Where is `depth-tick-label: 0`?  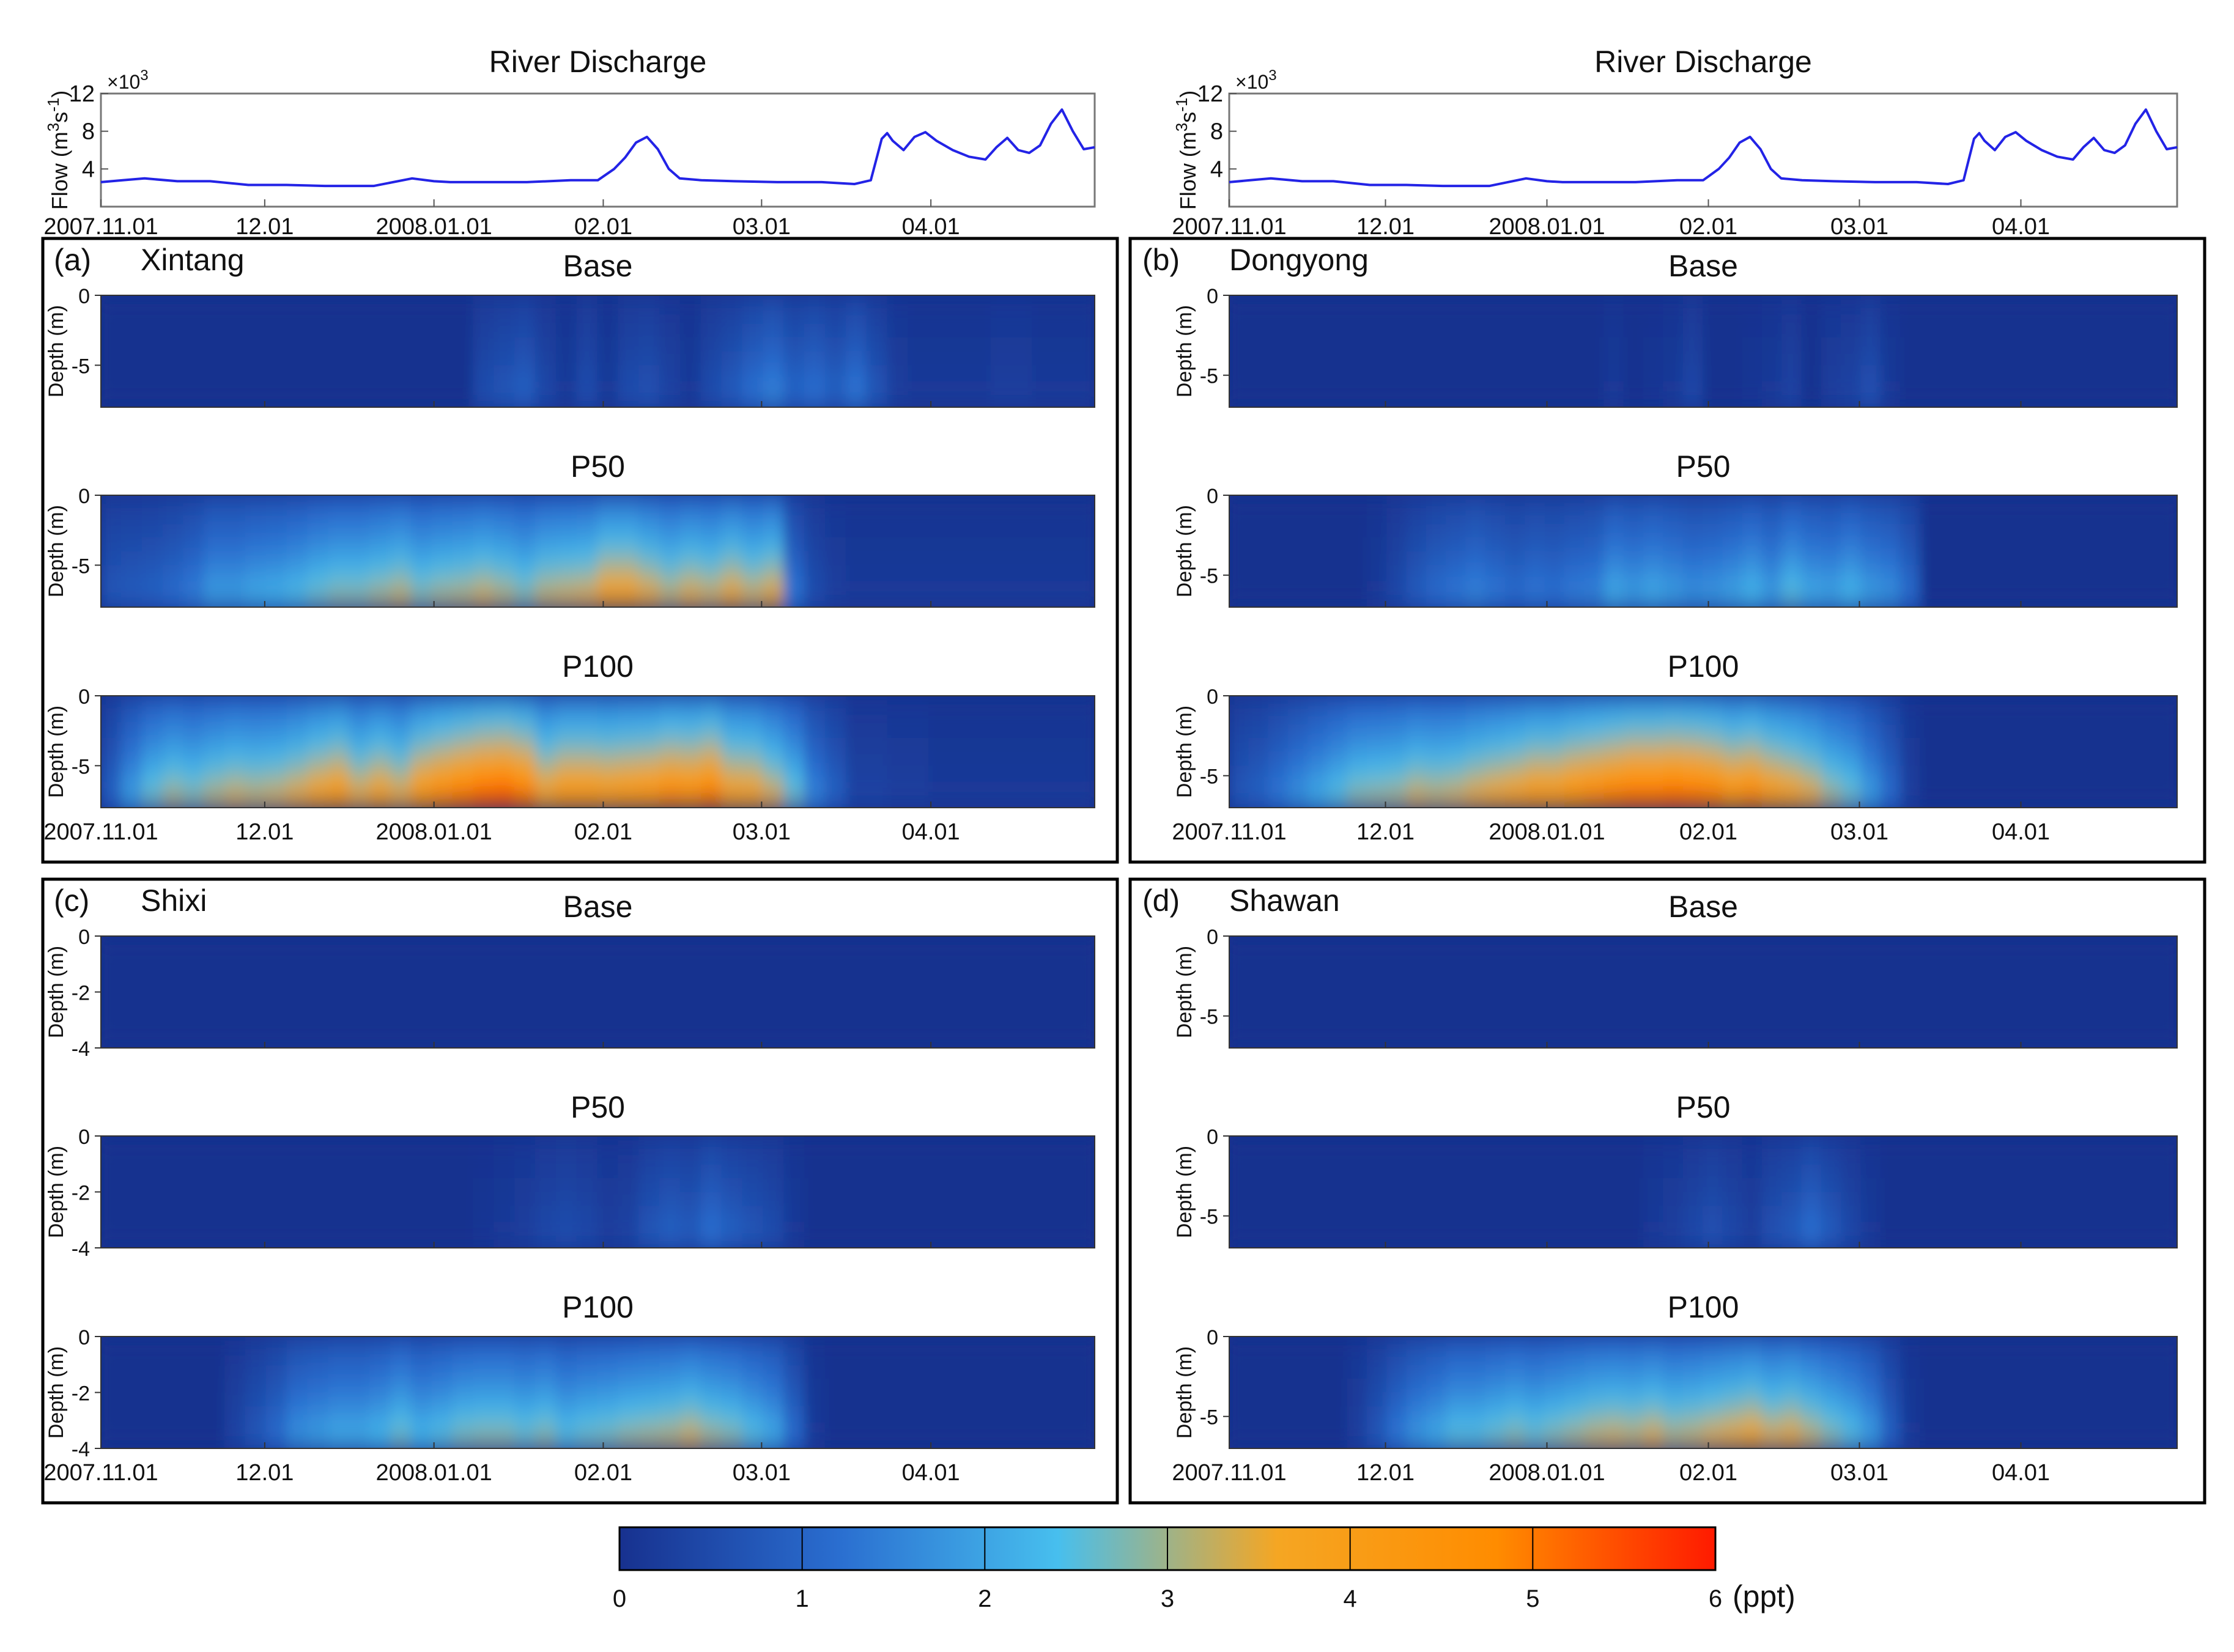 depth-tick-label: 0 is located at coordinates (1212, 496).